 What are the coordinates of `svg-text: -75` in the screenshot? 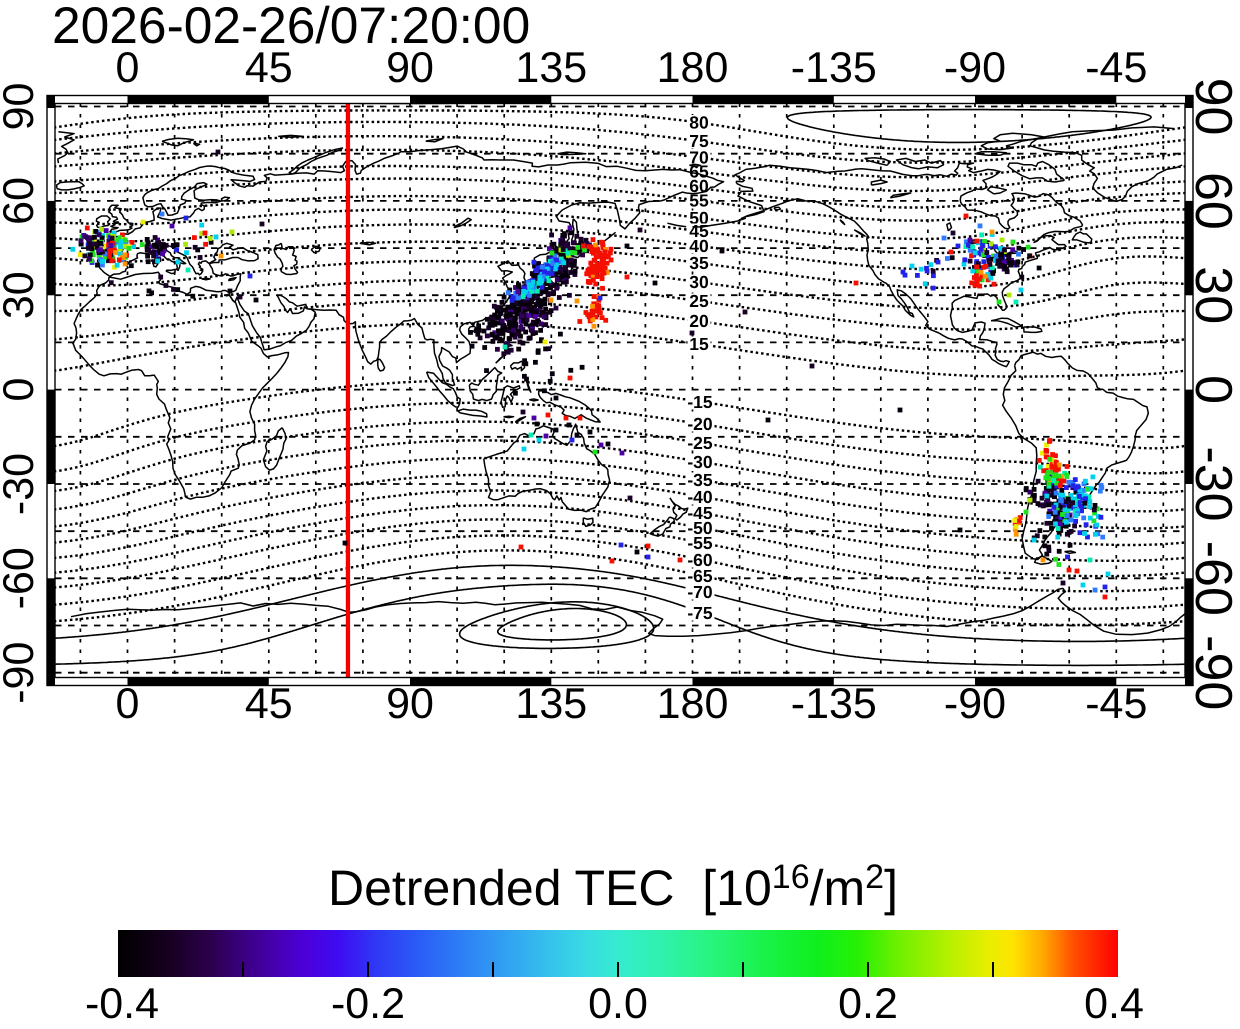 It's located at (700, 613).